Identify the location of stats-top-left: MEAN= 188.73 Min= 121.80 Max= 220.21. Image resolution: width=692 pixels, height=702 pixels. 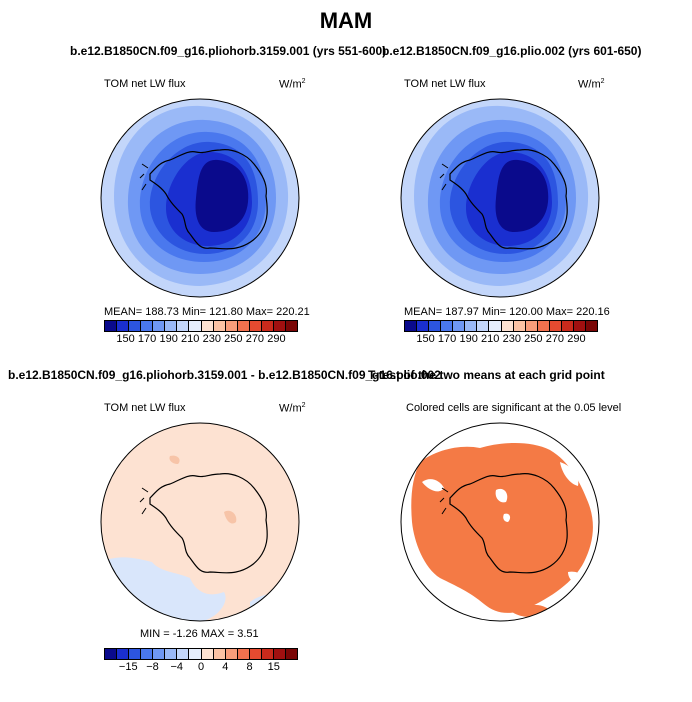
(207, 312).